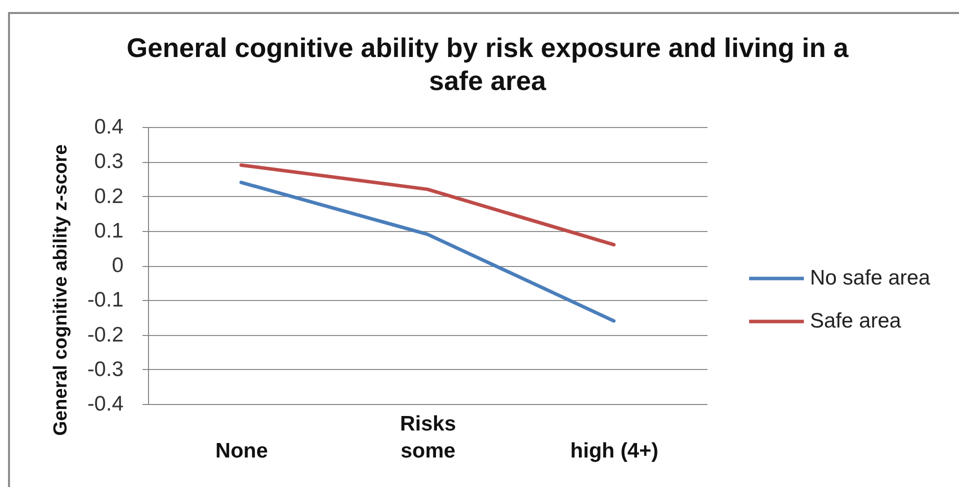 The width and height of the screenshot is (959, 487). I want to click on y-tick-label: 0.2, so click(109, 196).